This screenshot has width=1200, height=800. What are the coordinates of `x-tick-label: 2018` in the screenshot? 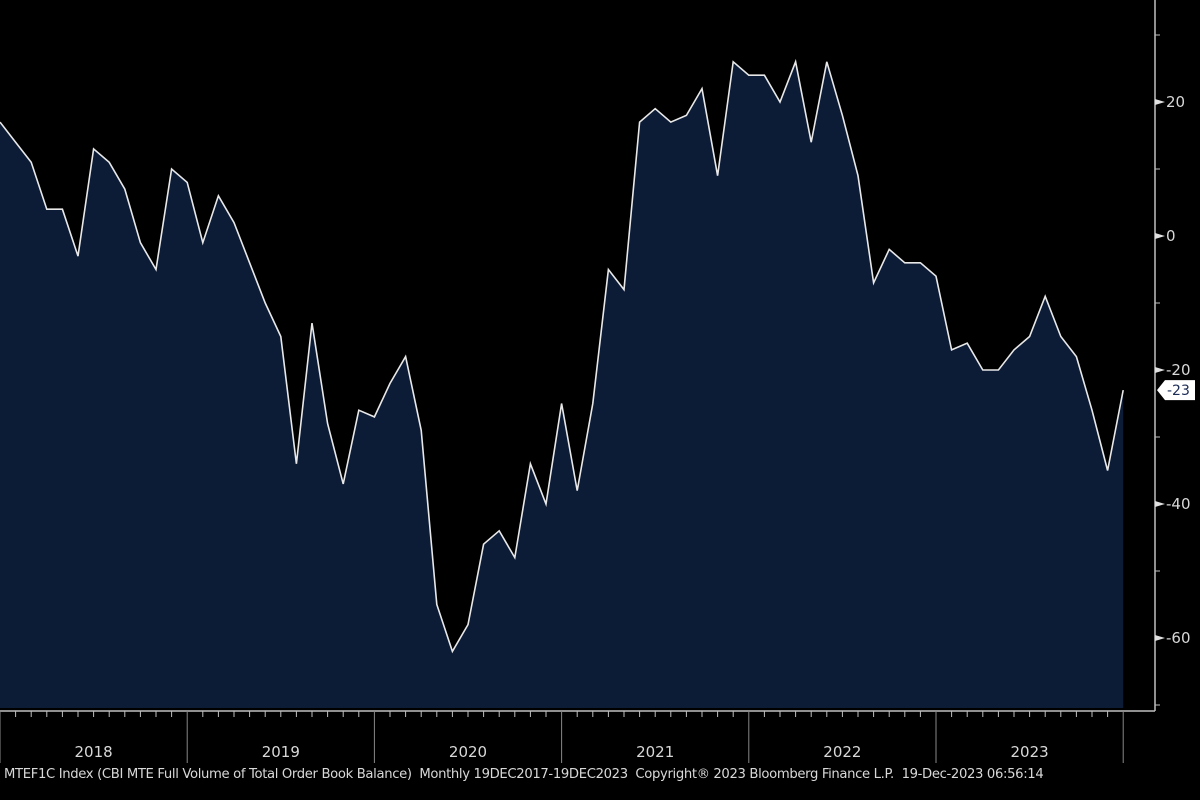 It's located at (94, 752).